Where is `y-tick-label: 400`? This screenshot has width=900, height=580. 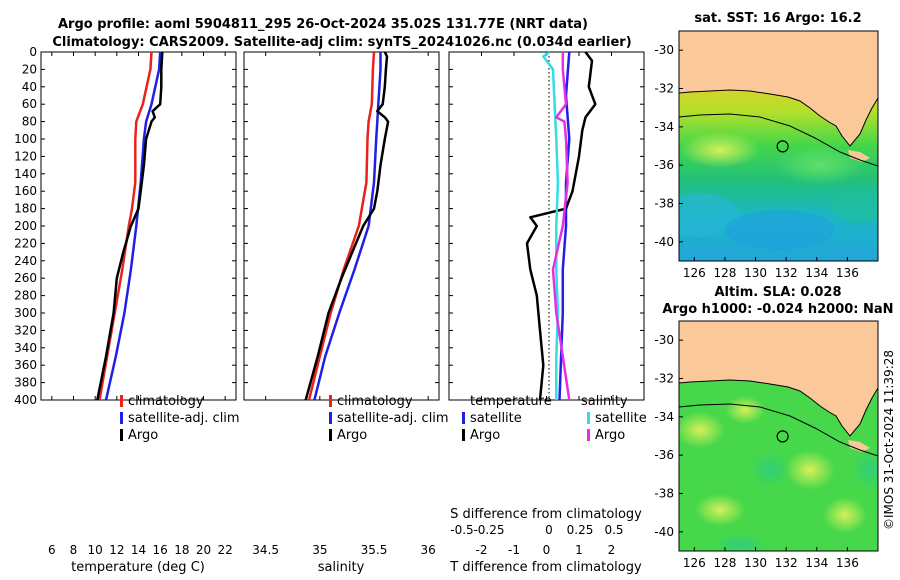 y-tick-label: 400 is located at coordinates (25, 400).